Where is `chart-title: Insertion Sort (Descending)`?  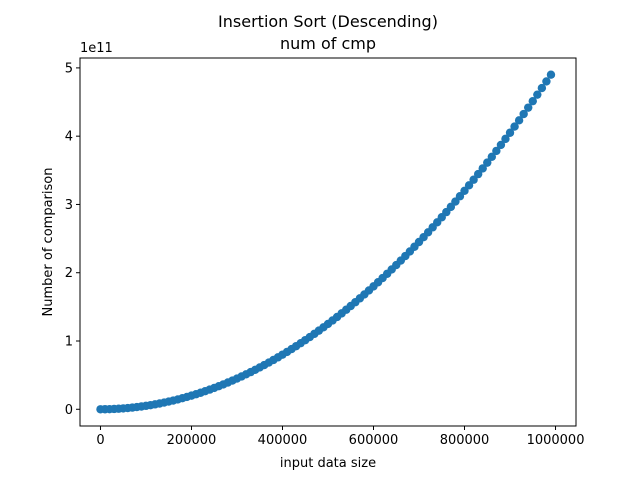
chart-title: Insertion Sort (Descending) is located at coordinates (328, 21).